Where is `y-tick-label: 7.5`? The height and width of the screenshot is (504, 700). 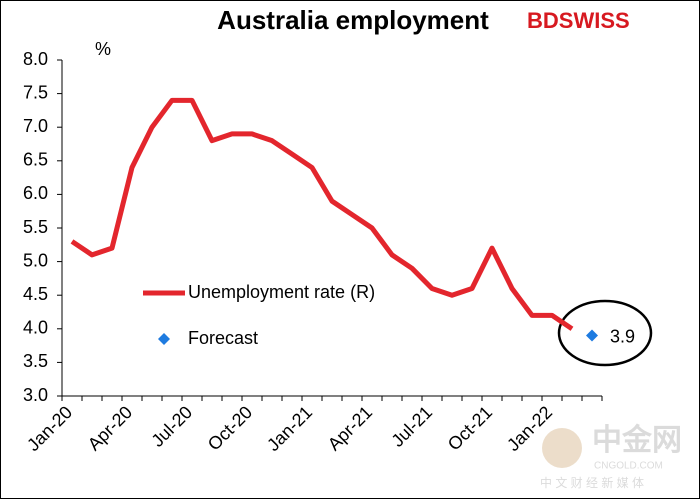
y-tick-label: 7.5 is located at coordinates (35, 92).